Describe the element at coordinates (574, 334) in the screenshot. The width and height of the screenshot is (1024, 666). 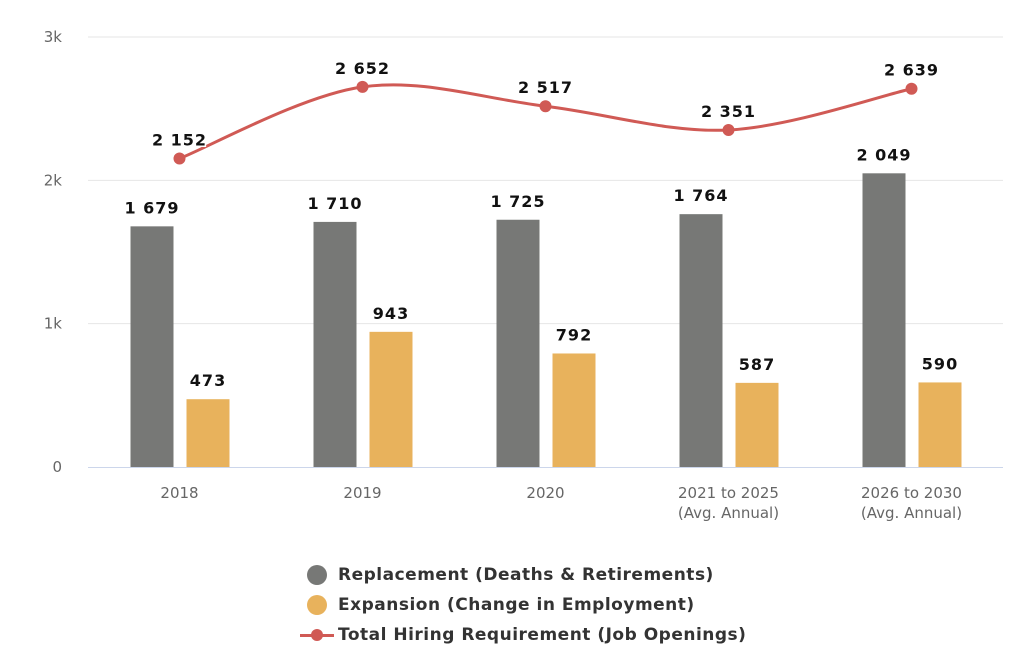
I see `data-label: 792` at that location.